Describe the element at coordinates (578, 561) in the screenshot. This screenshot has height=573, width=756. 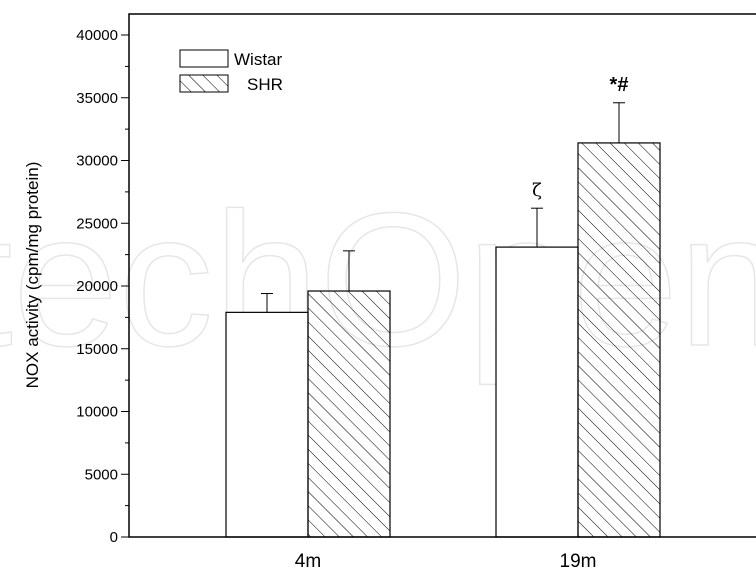
I see `x-category-label: 19m` at that location.